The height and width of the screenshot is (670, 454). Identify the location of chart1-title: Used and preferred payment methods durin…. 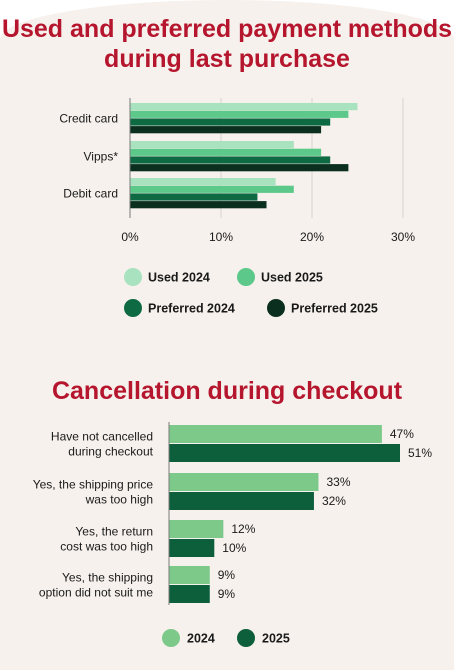
(227, 44).